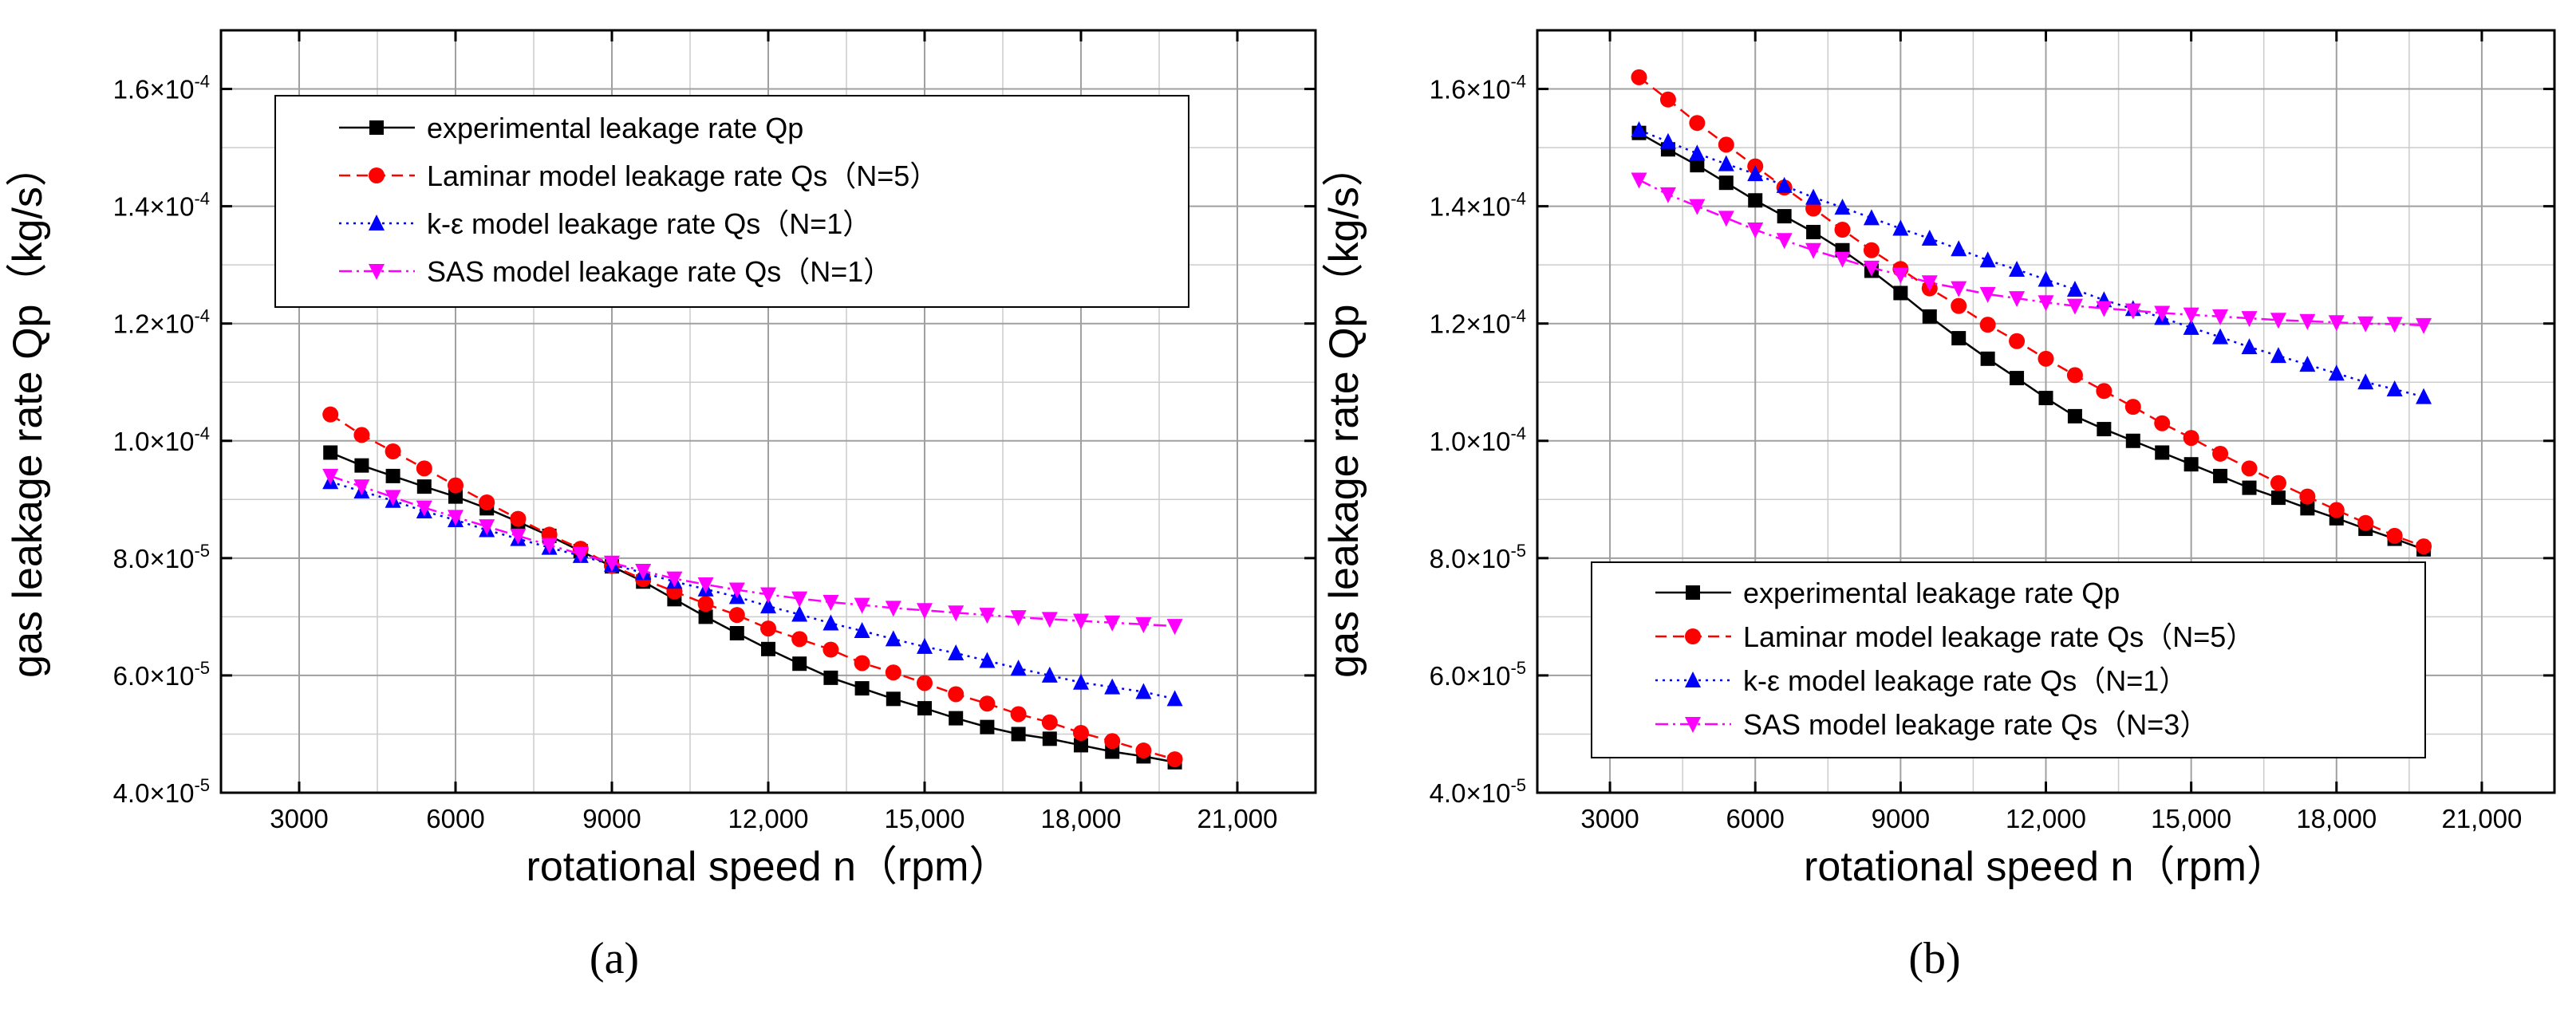  I want to click on legend-label: experimental leakage rate Qp, so click(615, 128).